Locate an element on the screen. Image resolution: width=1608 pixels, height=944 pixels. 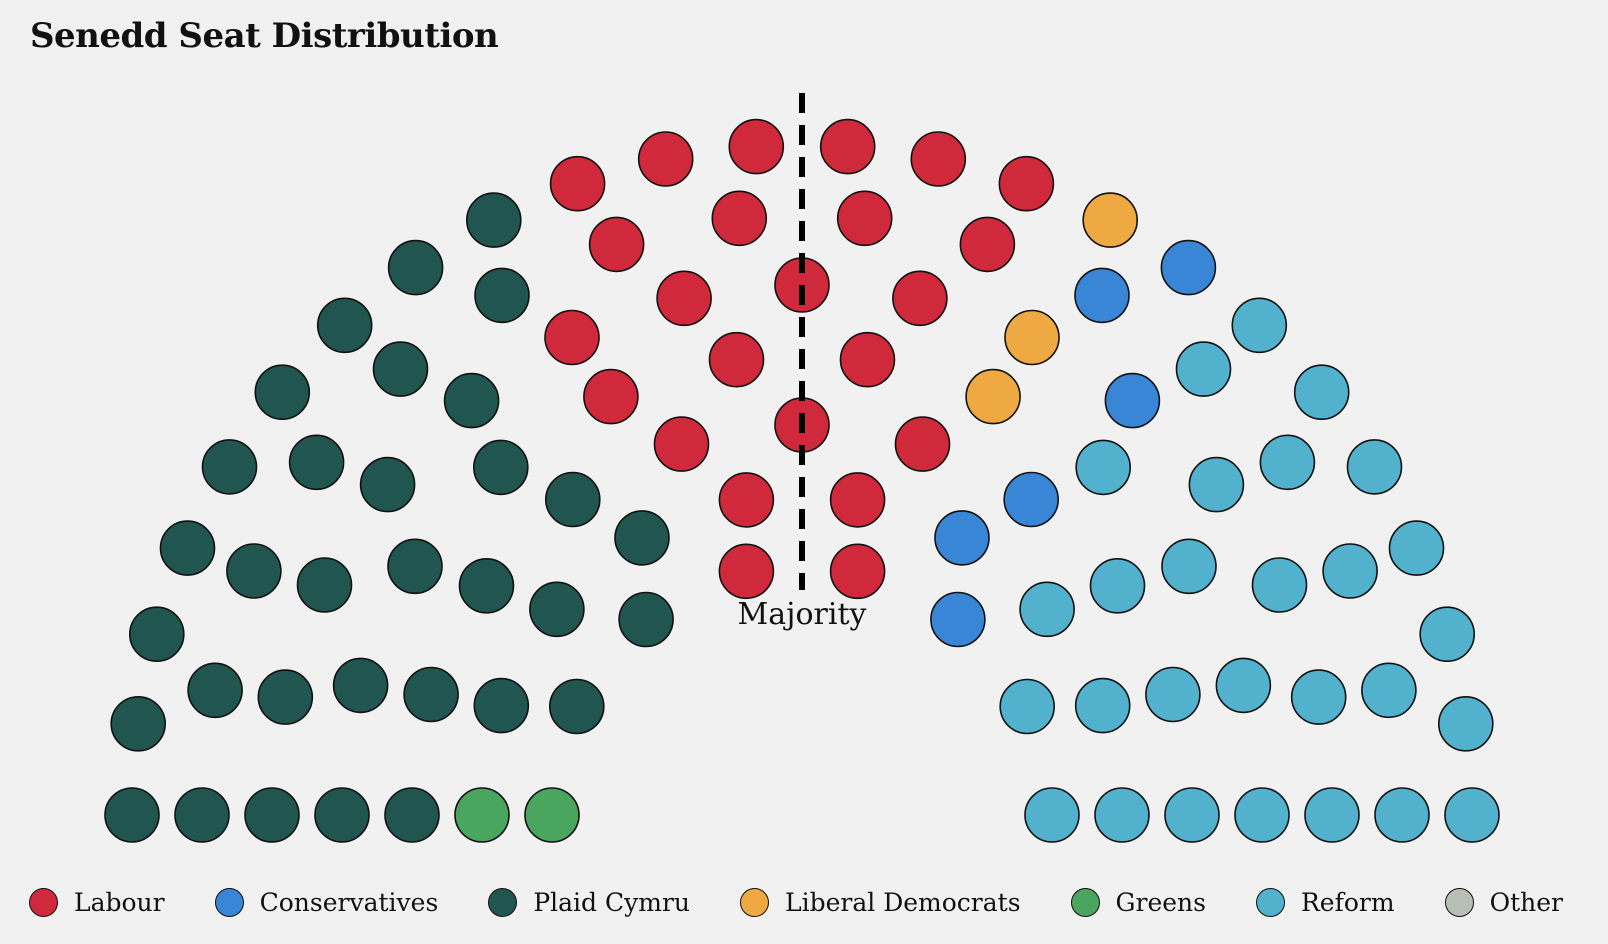
legend-item-libdem: Liberal Democrats is located at coordinates (880, 902).